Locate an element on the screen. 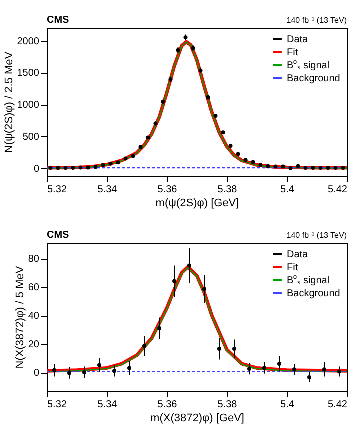  y-tick-label: 500 is located at coordinates (31, 137).